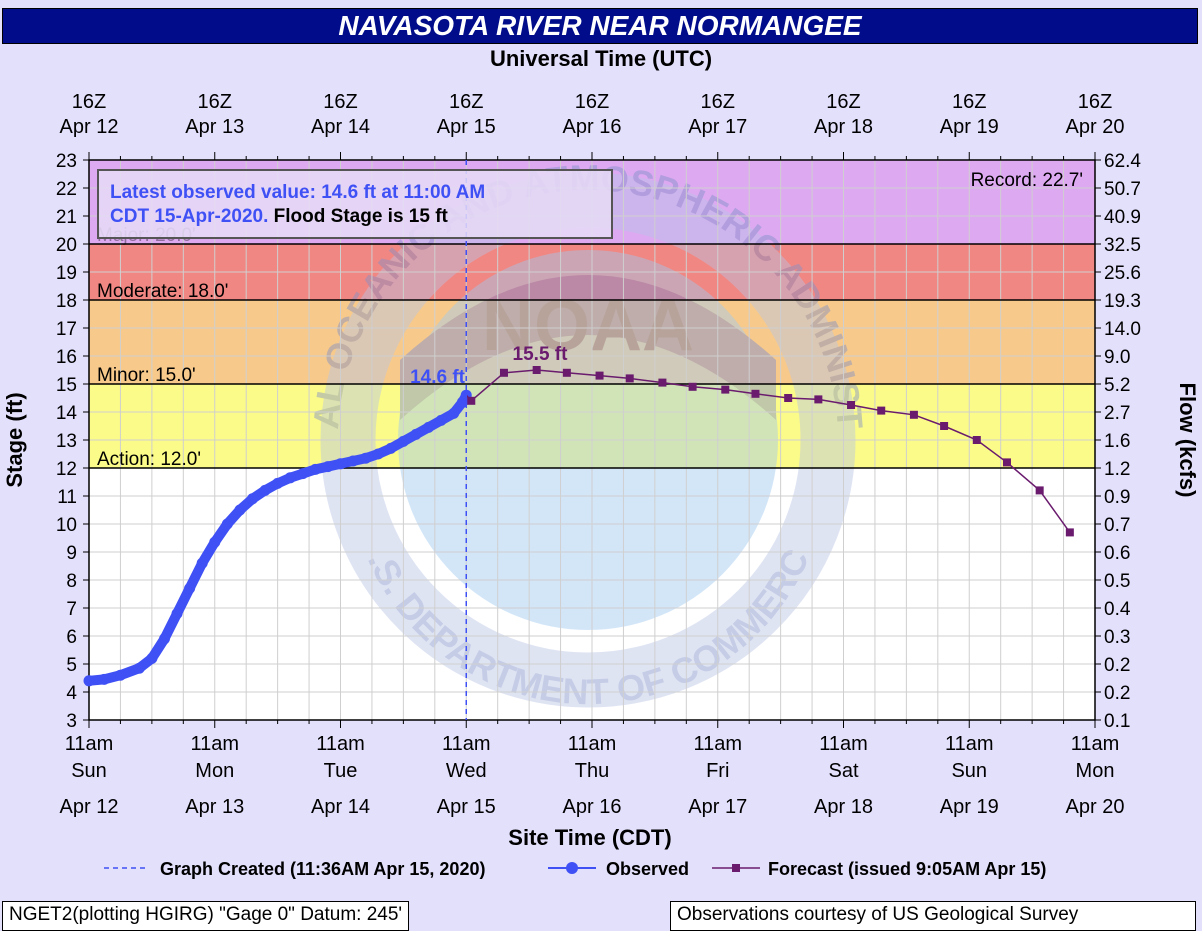 This screenshot has height=931, width=1202. Describe the element at coordinates (66, 357) in the screenshot. I see `y-tick-label-16: 16` at that location.